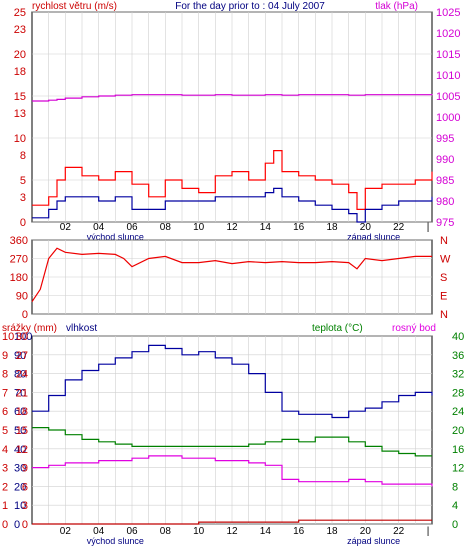  Describe the element at coordinates (5, 412) in the screenshot. I see `rain-y-tick-label: 6` at that location.